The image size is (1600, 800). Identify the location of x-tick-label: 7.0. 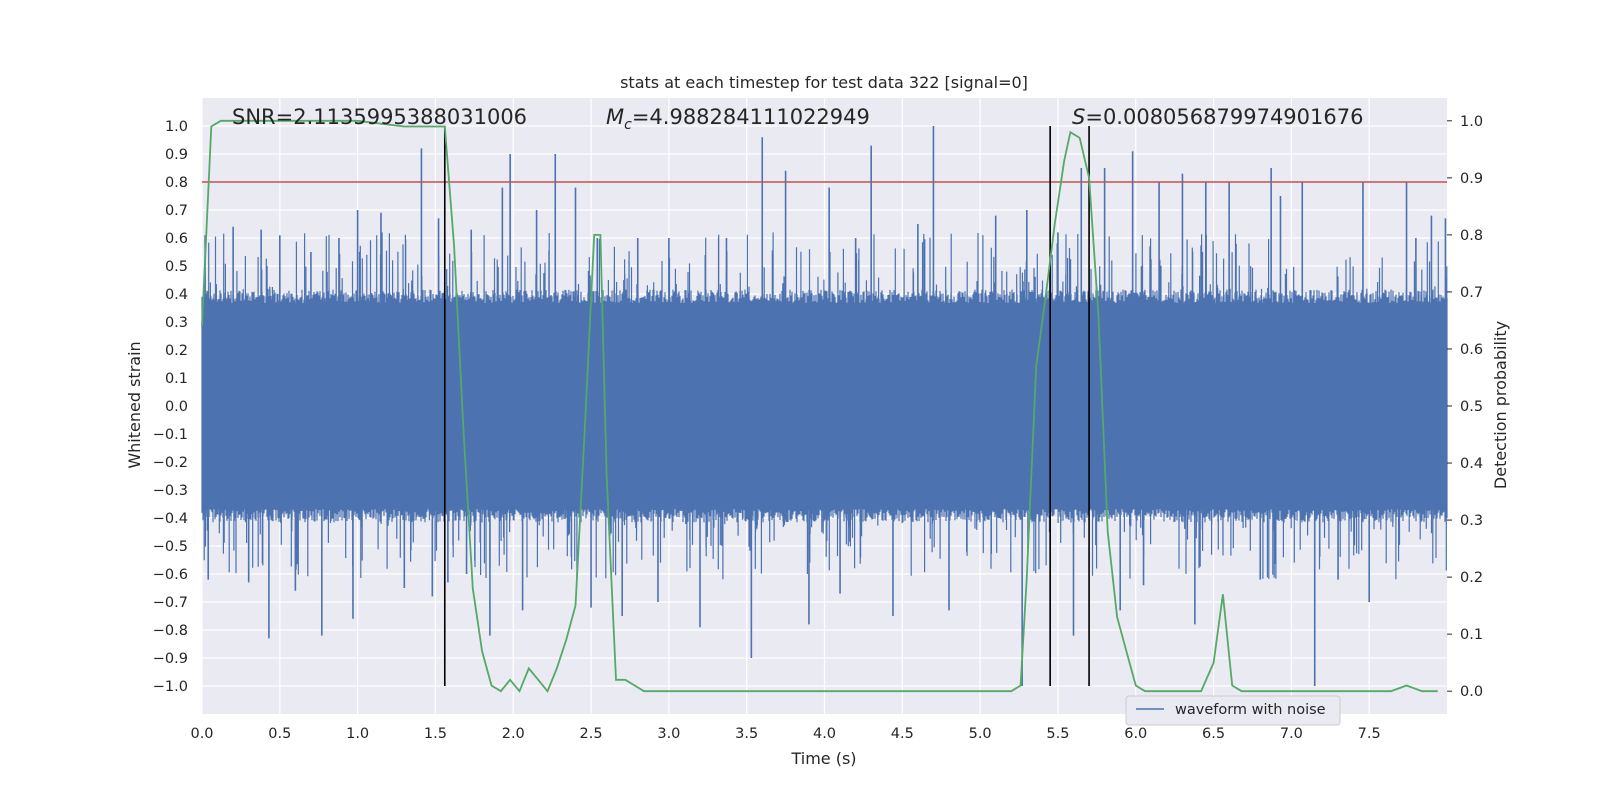
(1291, 734).